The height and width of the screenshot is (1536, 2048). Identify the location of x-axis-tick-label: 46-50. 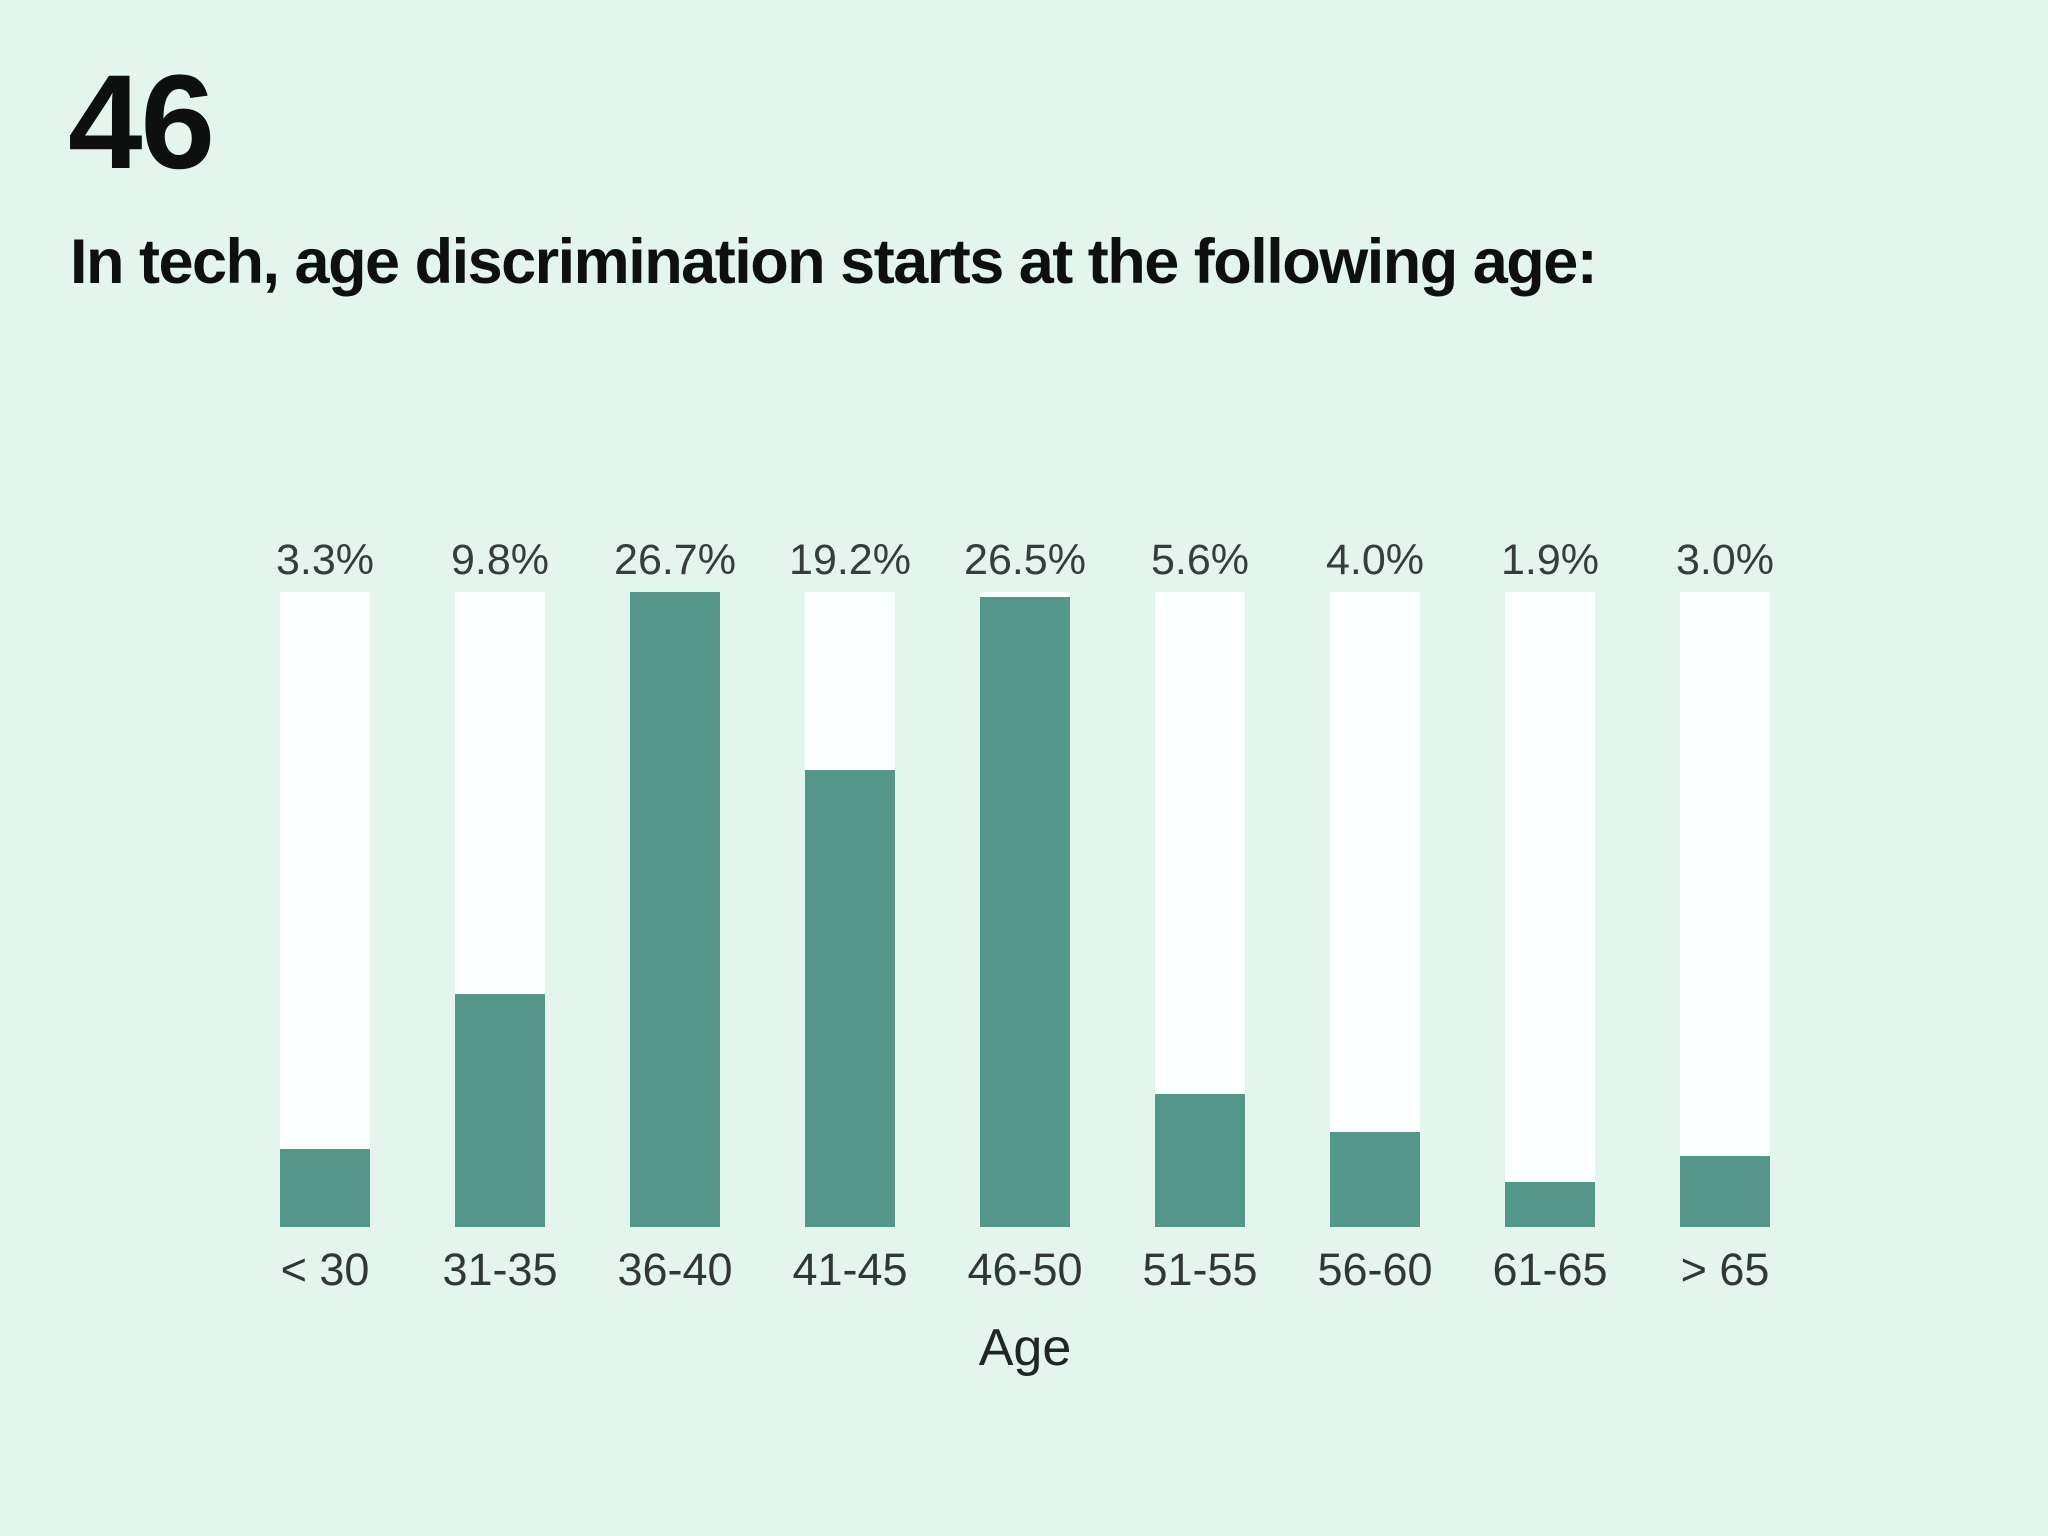
(1025, 1269).